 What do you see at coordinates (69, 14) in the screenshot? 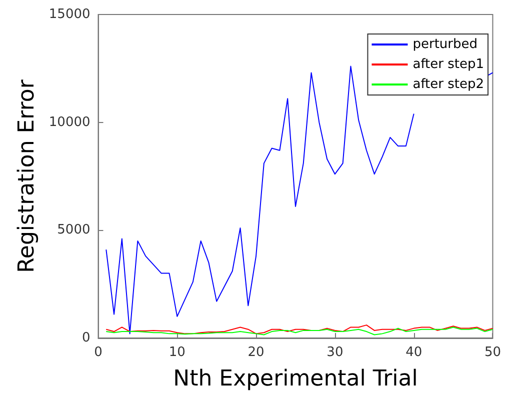
I see `y-tick-label: 15000` at bounding box center [69, 14].